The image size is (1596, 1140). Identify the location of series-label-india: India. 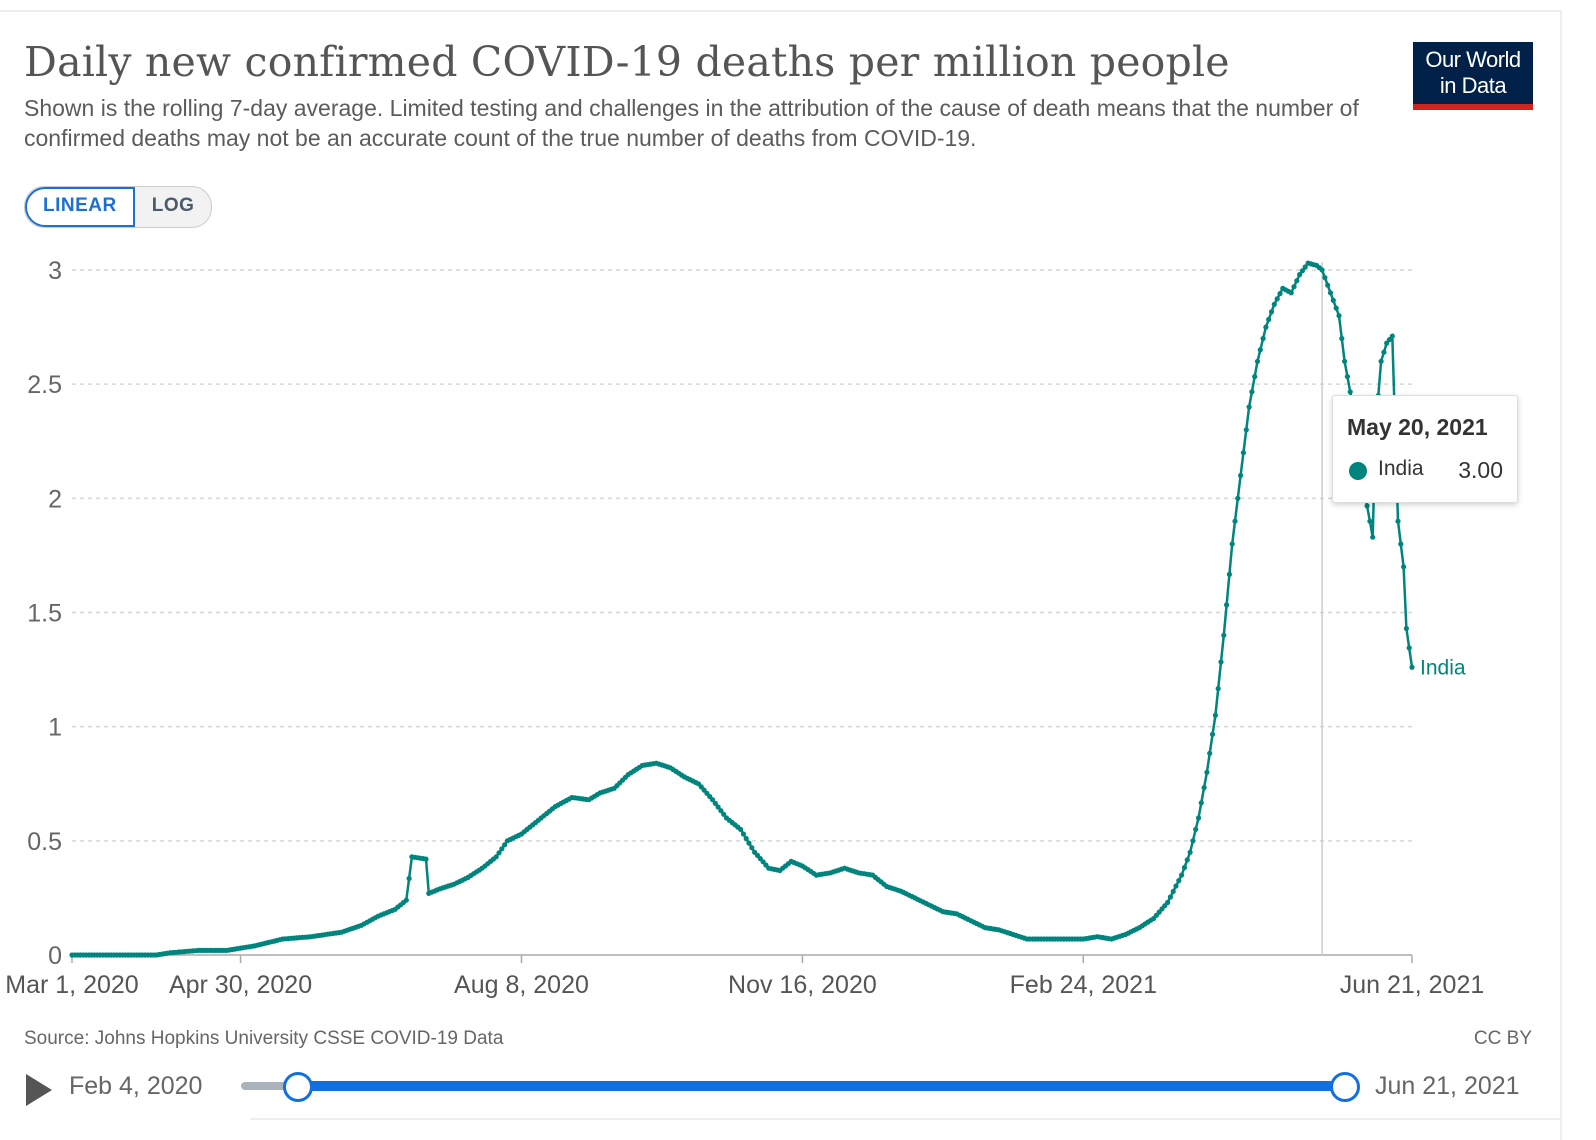
(1443, 667).